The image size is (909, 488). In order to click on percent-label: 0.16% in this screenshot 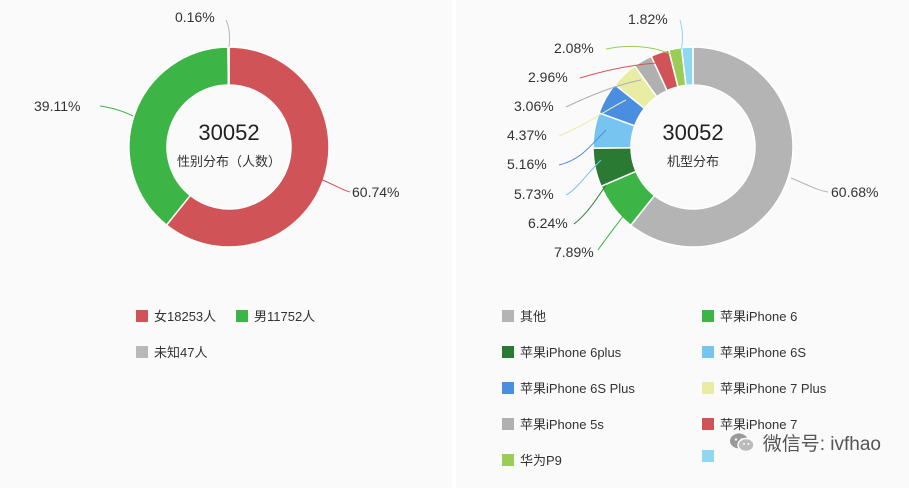, I will do `click(195, 17)`.